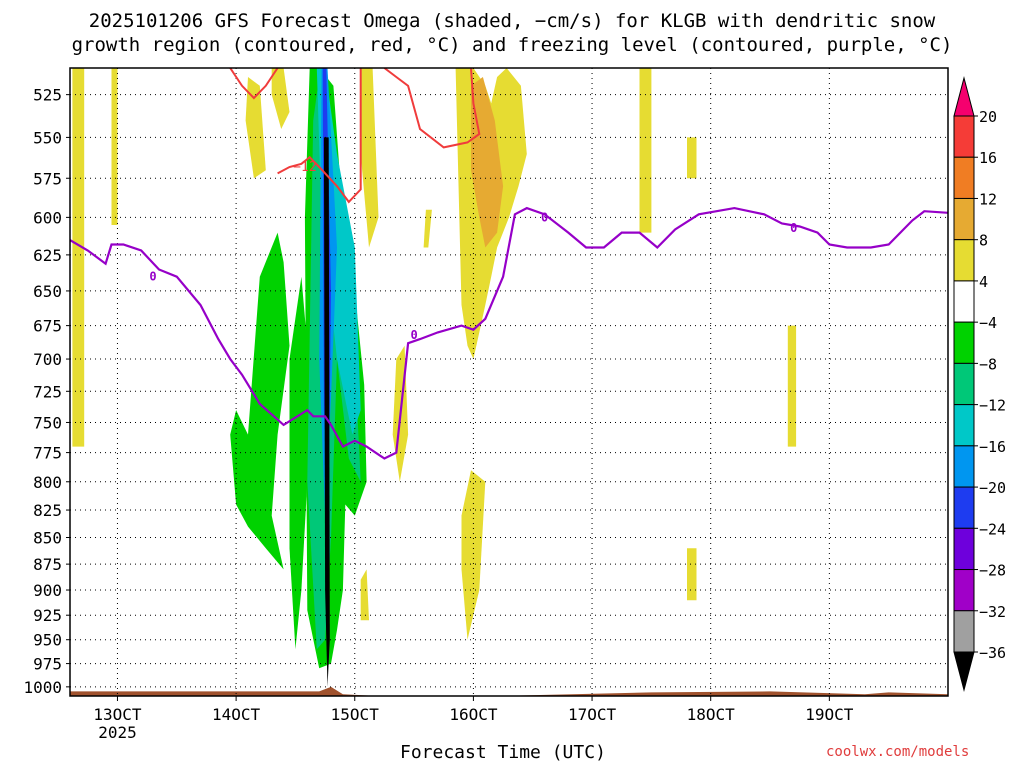 Image resolution: width=1024 pixels, height=768 pixels. I want to click on x-tick-label-6: 19OCT, so click(829, 714).